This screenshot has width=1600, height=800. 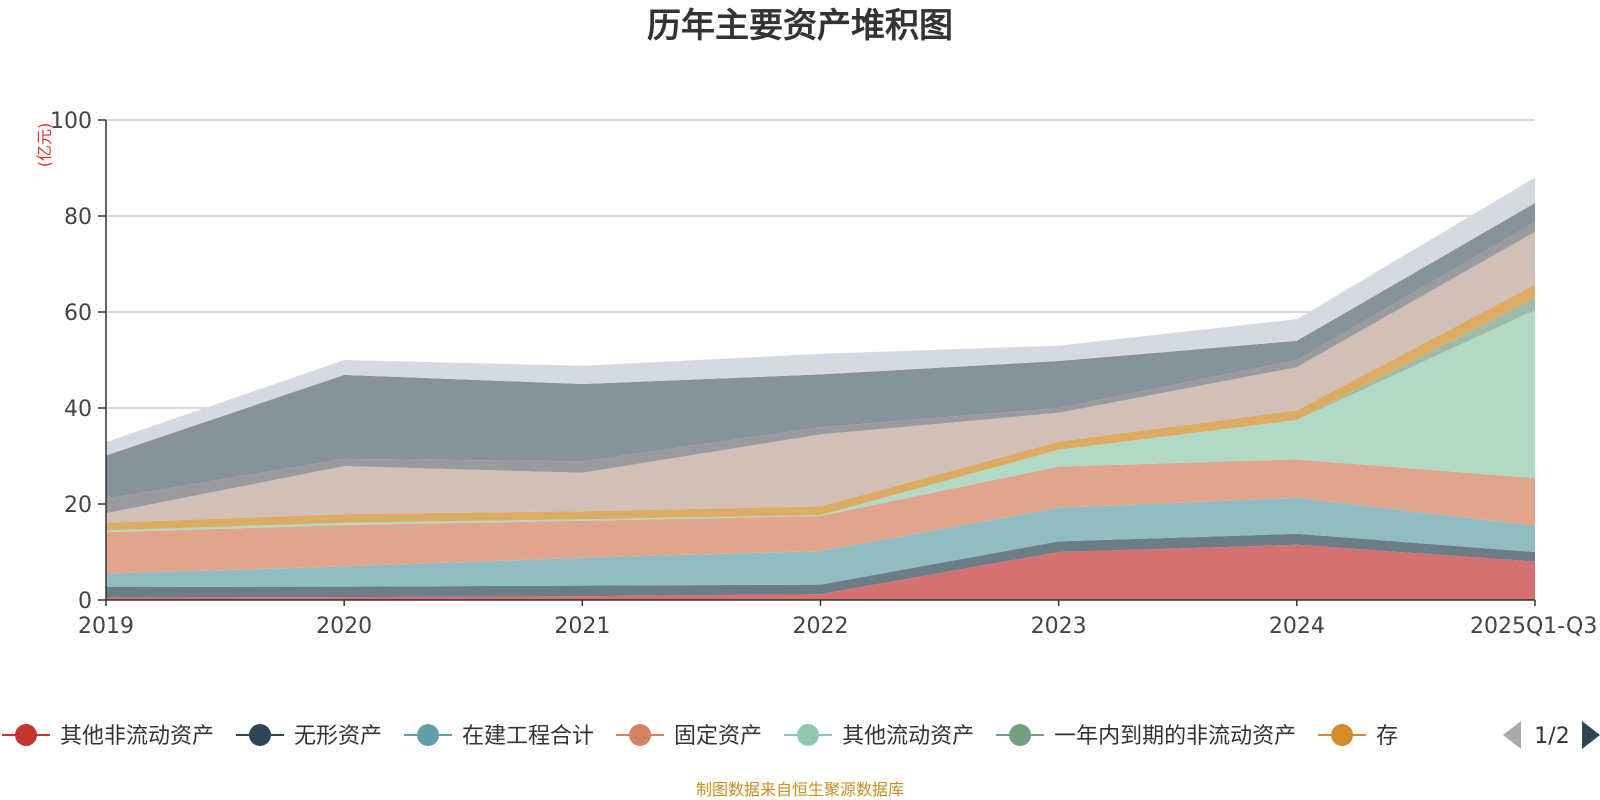 What do you see at coordinates (1387, 736) in the screenshot?
I see `legend-label: 存` at bounding box center [1387, 736].